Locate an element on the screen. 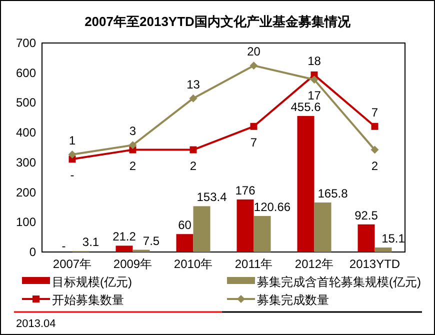 This screenshot has width=435, height=335. x-tick-label: 2007年 is located at coordinates (72, 264).